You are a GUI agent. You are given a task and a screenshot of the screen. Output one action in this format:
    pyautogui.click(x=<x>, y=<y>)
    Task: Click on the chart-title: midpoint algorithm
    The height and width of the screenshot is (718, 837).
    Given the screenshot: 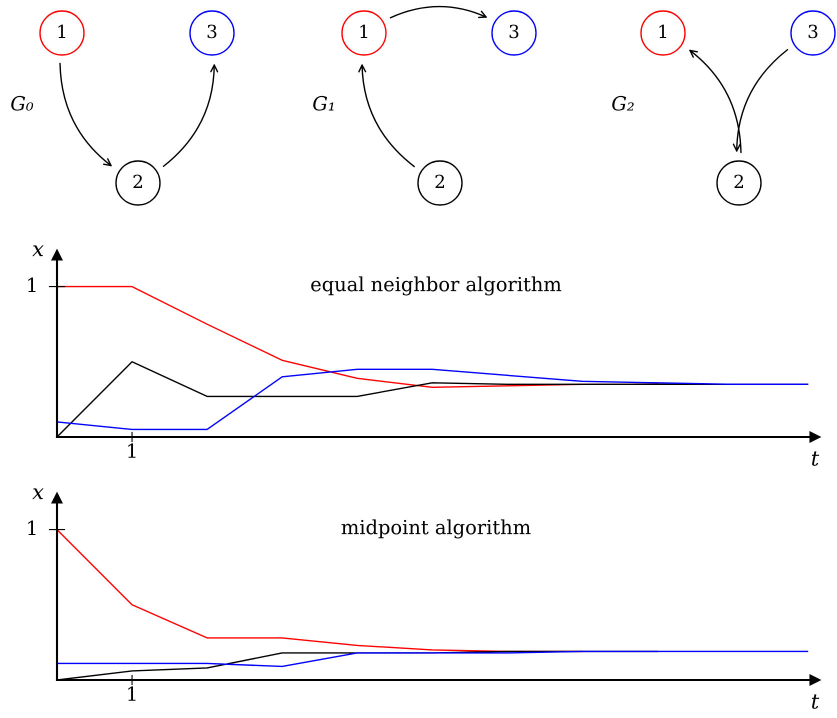 What is the action you would take?
    pyautogui.click(x=436, y=528)
    